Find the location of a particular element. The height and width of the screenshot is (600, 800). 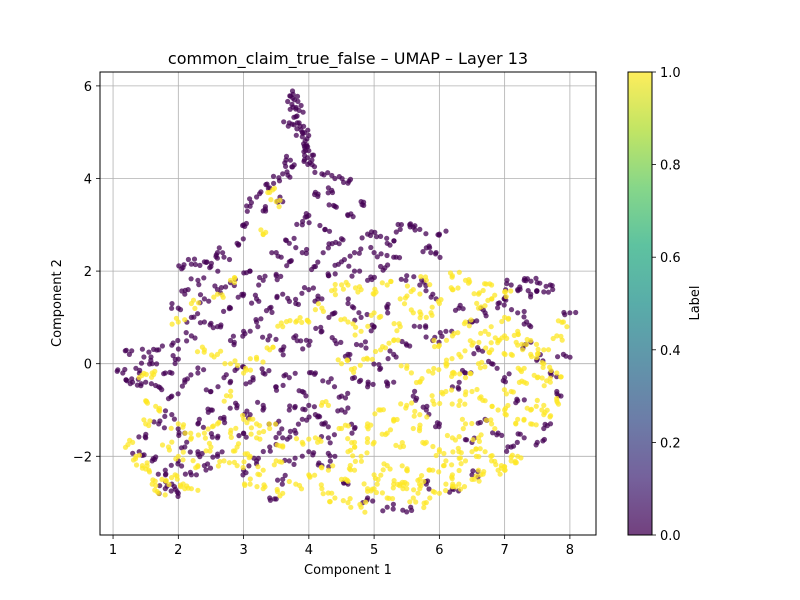

colorbar is located at coordinates (640, 303).